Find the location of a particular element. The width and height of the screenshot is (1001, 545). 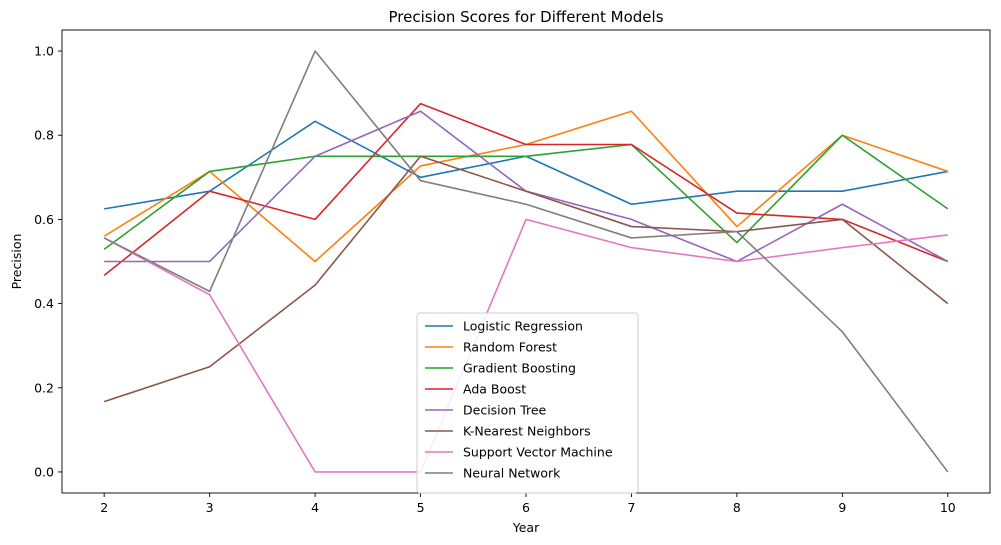

y-tick-label: 0.8 is located at coordinates (44, 135).